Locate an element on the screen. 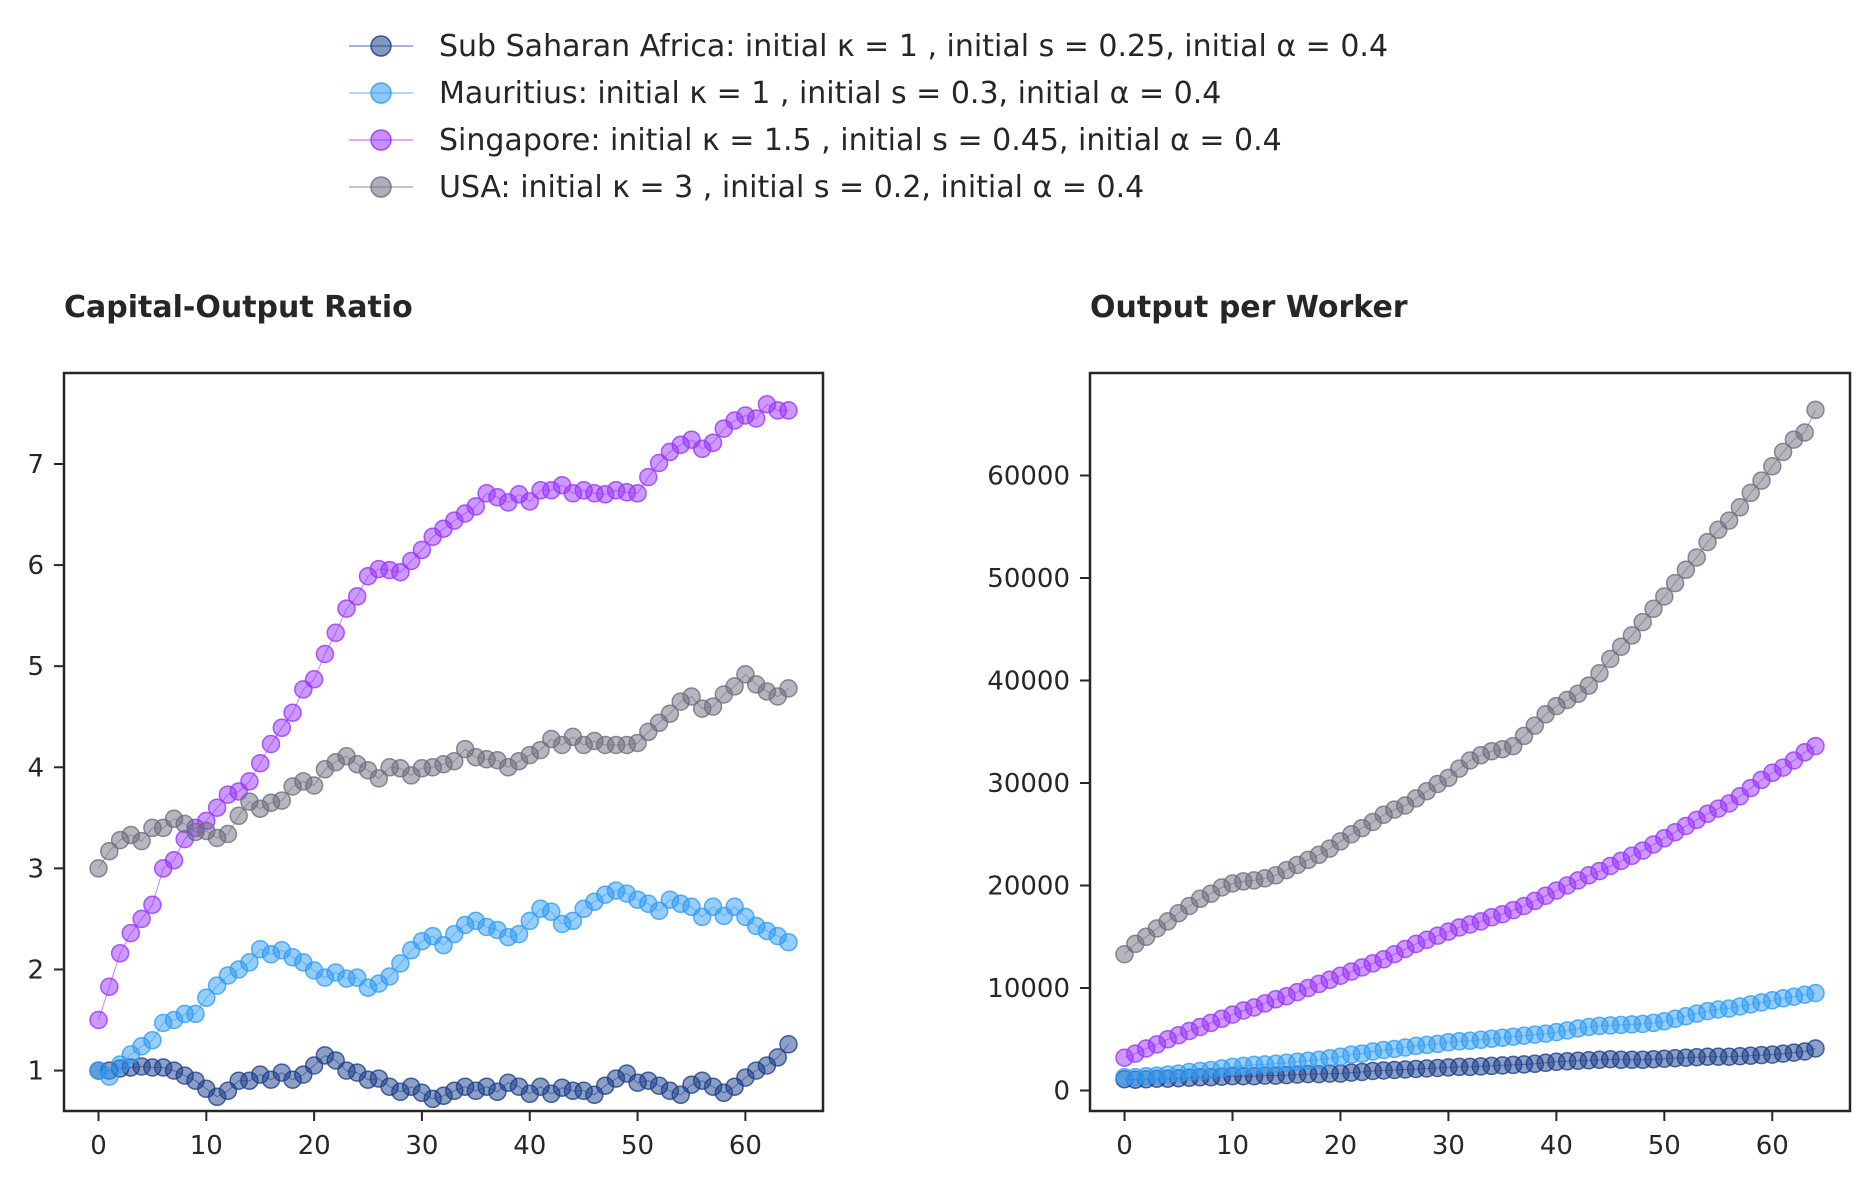 The image size is (1868, 1184). y-tick-label: 1 is located at coordinates (35, 1072).